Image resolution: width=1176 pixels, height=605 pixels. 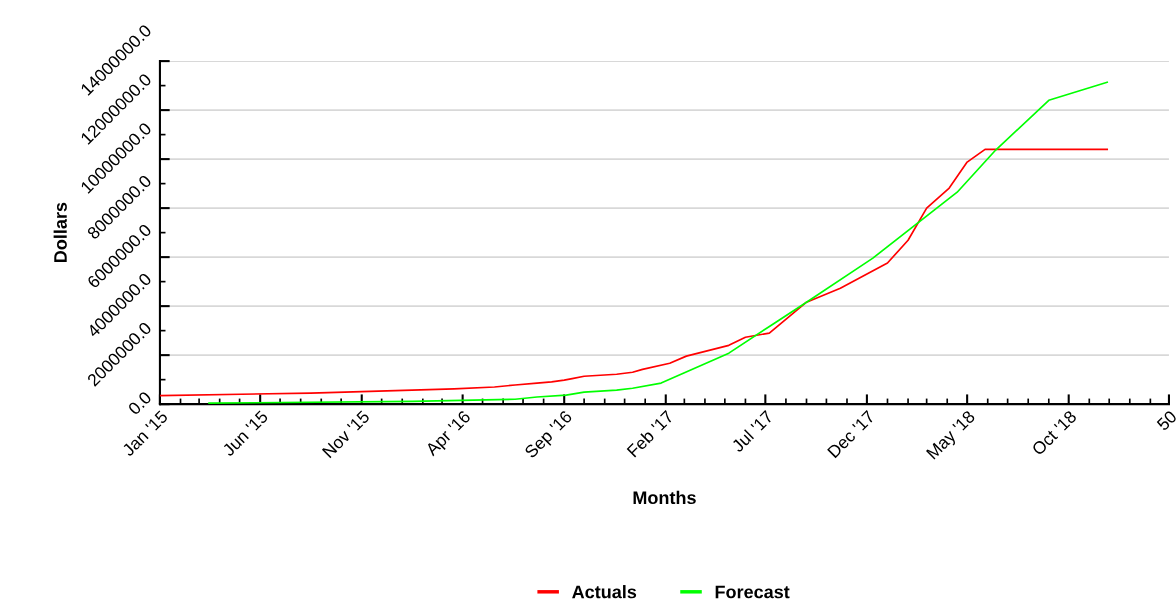 What do you see at coordinates (1054, 432) in the screenshot?
I see `x-tick-label: Oct '18` at bounding box center [1054, 432].